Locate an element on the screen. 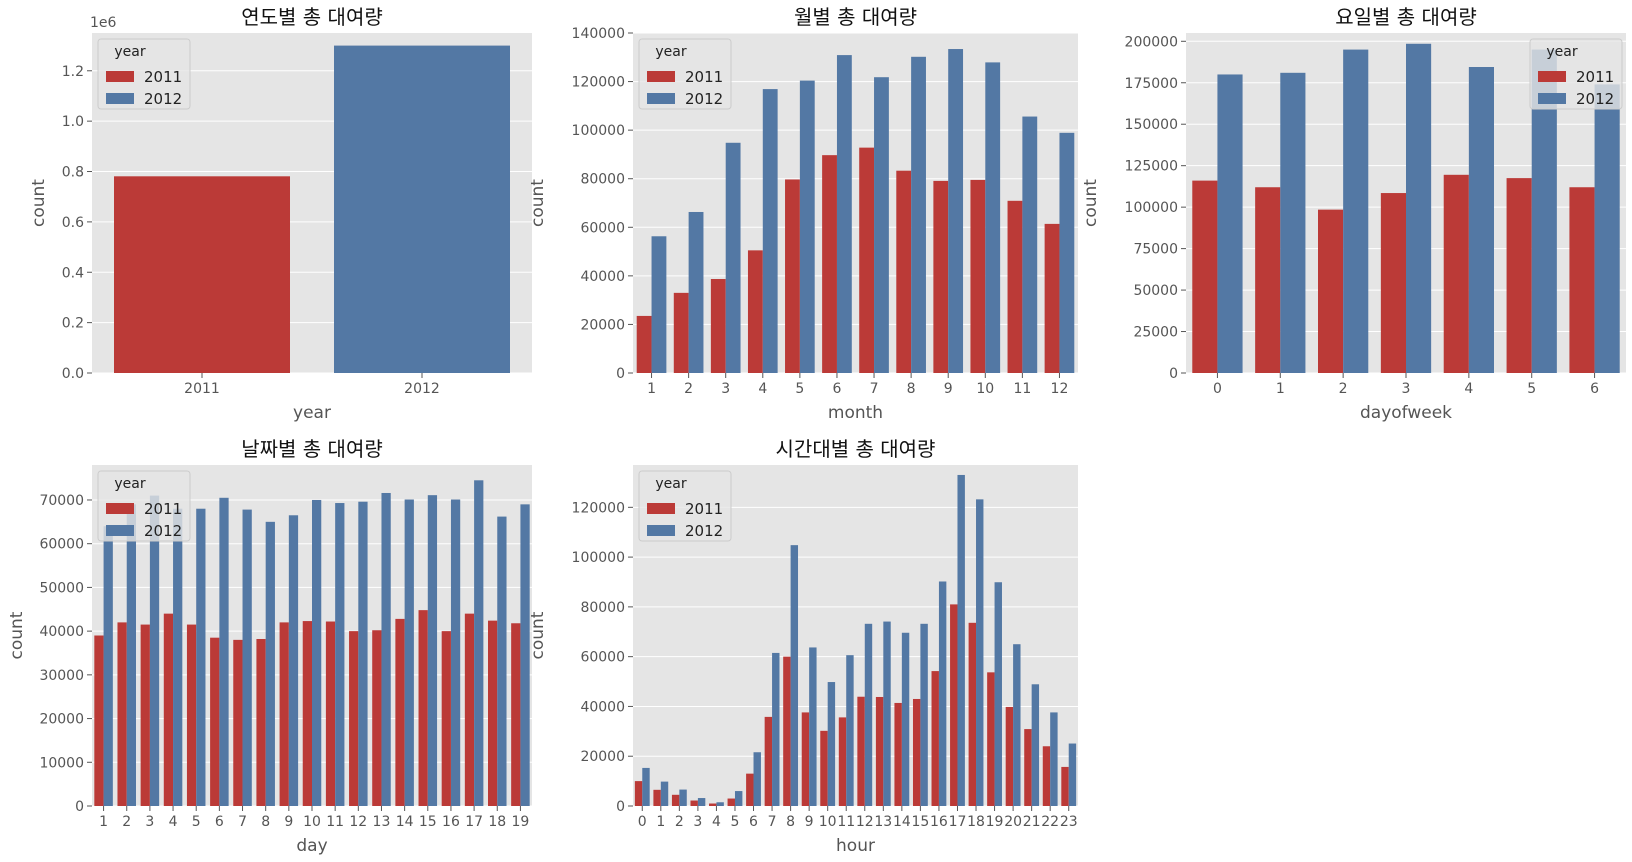  legend-label-2012: 2012 is located at coordinates (163, 99).